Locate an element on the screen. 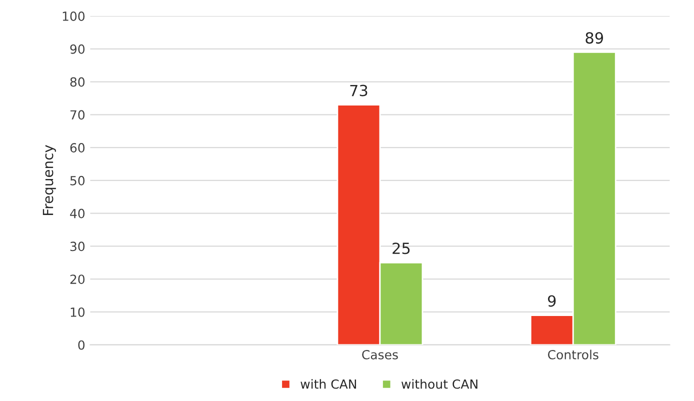  y-axis-title: Frequency is located at coordinates (49, 179).